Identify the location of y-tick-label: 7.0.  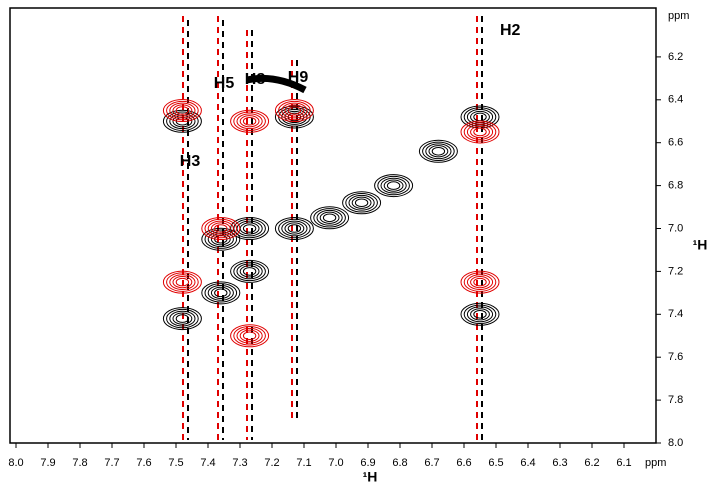
(675, 228).